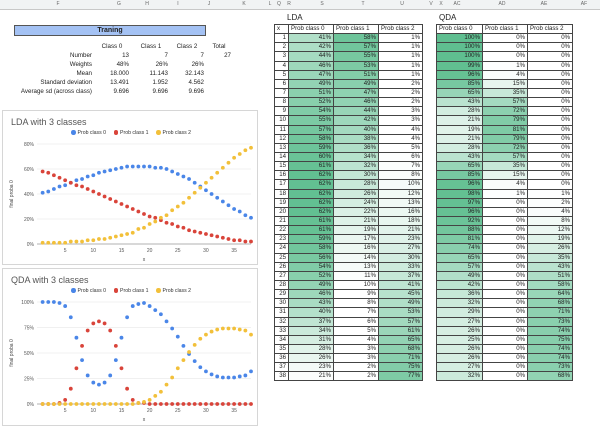 The height and width of the screenshot is (432, 600). I want to click on training-title: Traning, so click(110, 30).